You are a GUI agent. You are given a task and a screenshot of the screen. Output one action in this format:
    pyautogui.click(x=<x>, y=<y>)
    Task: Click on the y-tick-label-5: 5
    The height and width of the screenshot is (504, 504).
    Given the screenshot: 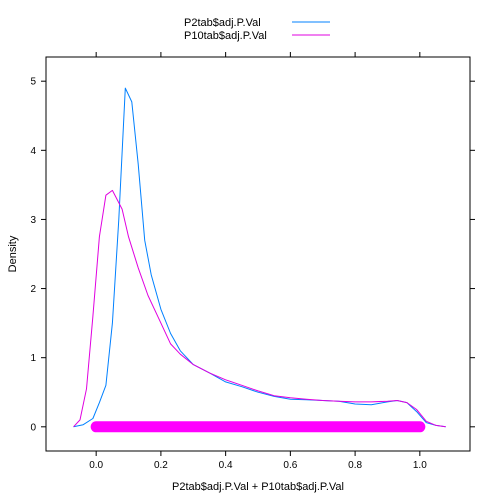 What is the action you would take?
    pyautogui.click(x=33, y=82)
    